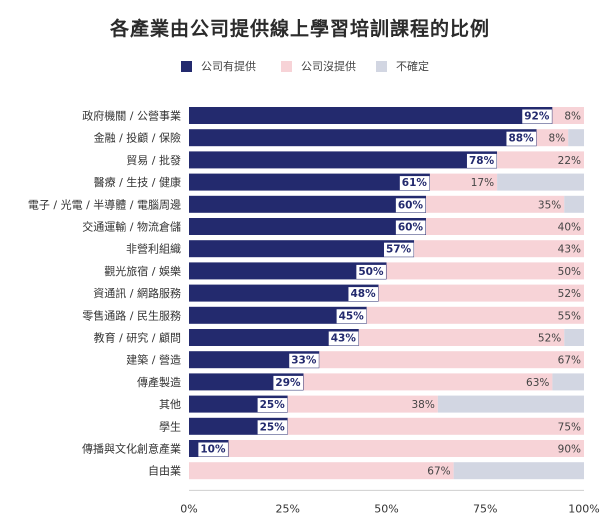 The height and width of the screenshot is (517, 600). What do you see at coordinates (569, 161) in the screenshot?
I see `data-label: 22%` at bounding box center [569, 161].